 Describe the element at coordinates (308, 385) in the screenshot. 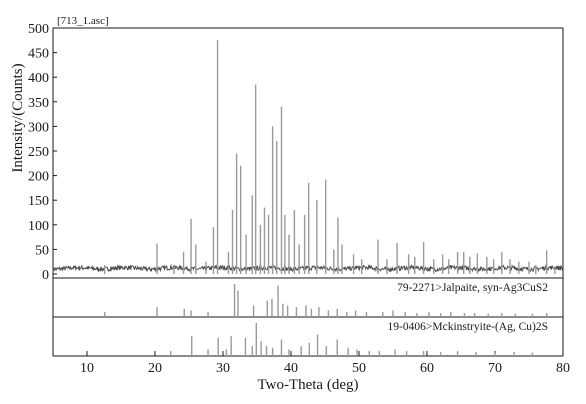

I see `x-axis-title: Two-Theta (deg)` at that location.